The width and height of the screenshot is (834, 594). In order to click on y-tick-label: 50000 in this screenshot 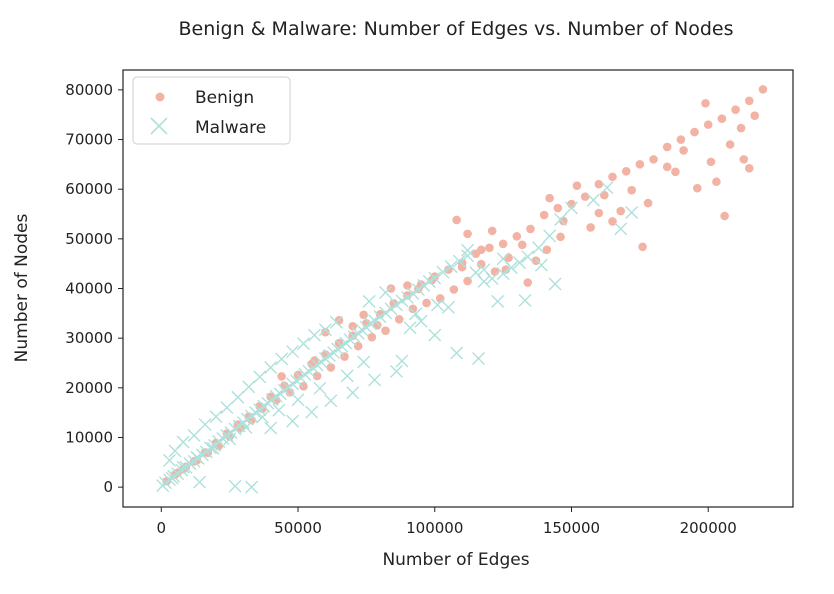, I will do `click(89, 239)`.